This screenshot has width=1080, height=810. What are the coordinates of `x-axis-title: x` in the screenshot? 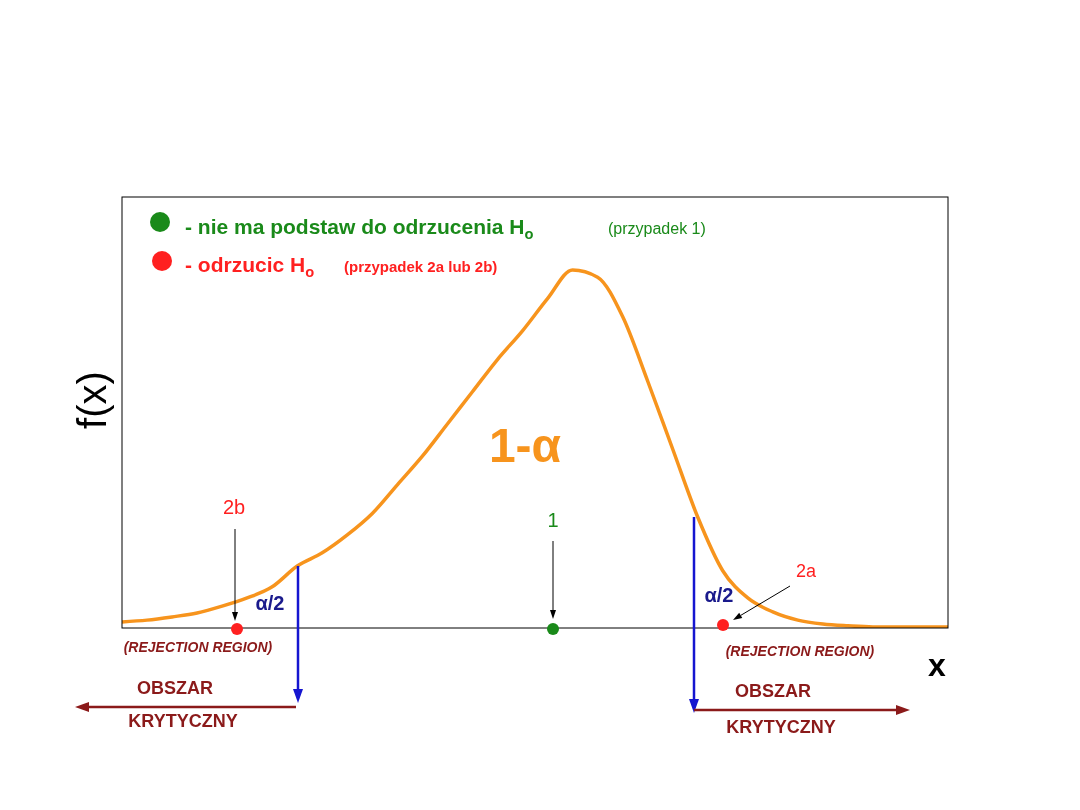 It's located at (937, 665).